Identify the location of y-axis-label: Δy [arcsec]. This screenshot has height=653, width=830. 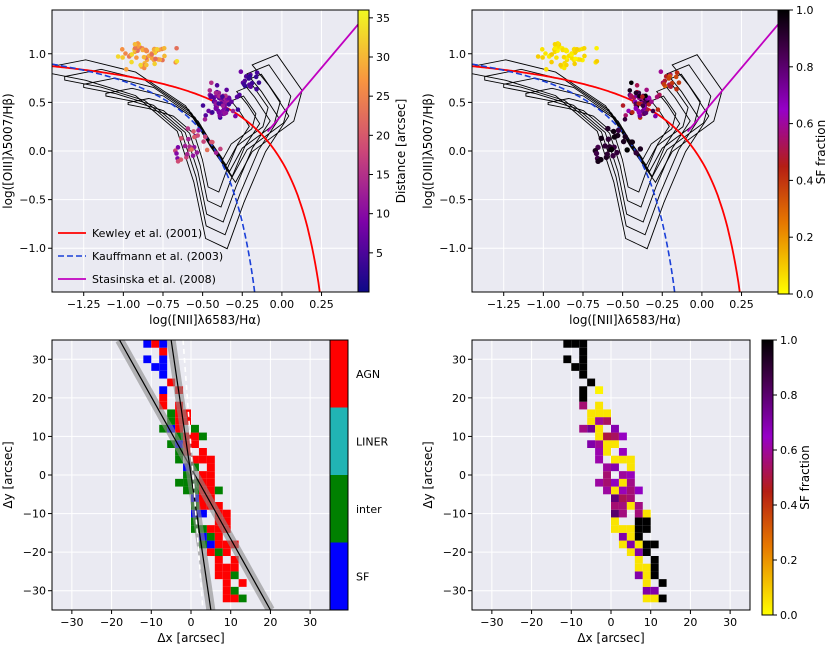
(428, 474).